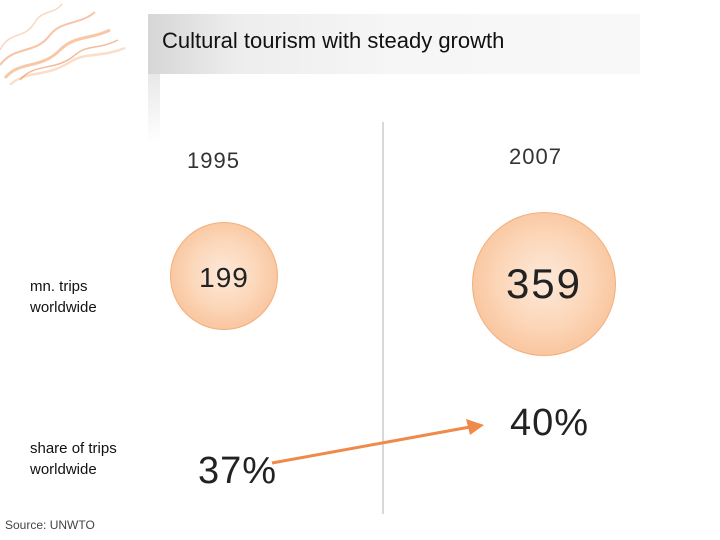 The width and height of the screenshot is (720, 540). What do you see at coordinates (383, 318) in the screenshot?
I see `column-divider` at bounding box center [383, 318].